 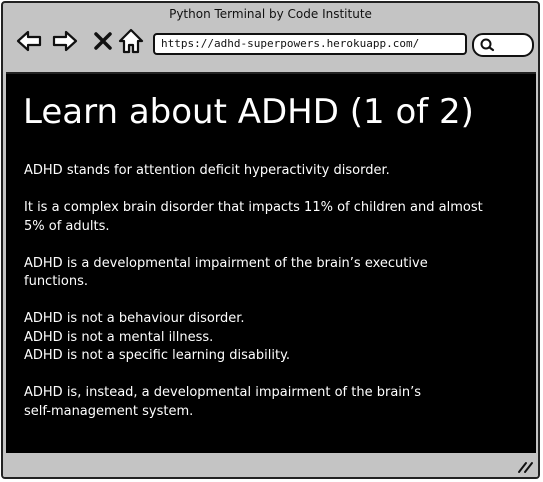 What do you see at coordinates (487, 45) in the screenshot?
I see `search-icon` at bounding box center [487, 45].